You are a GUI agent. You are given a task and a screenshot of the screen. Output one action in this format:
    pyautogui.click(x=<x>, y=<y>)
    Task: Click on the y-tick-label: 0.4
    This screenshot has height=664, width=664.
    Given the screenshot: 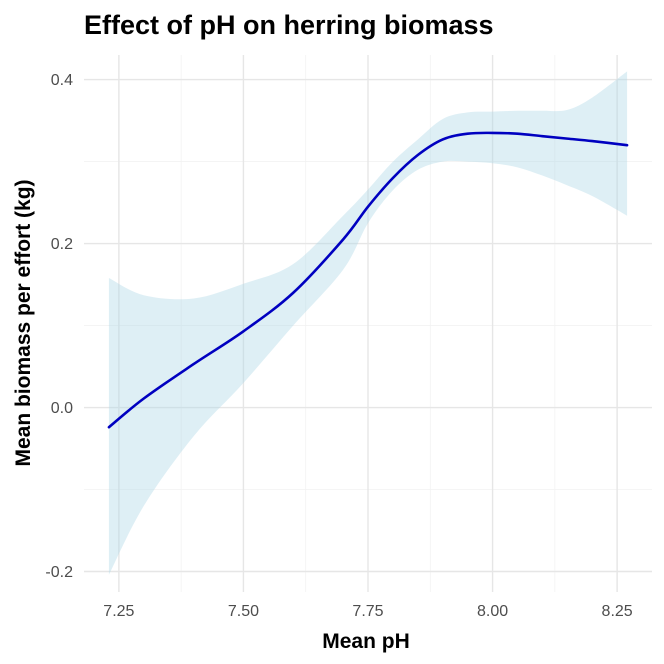 What is the action you would take?
    pyautogui.click(x=62, y=80)
    